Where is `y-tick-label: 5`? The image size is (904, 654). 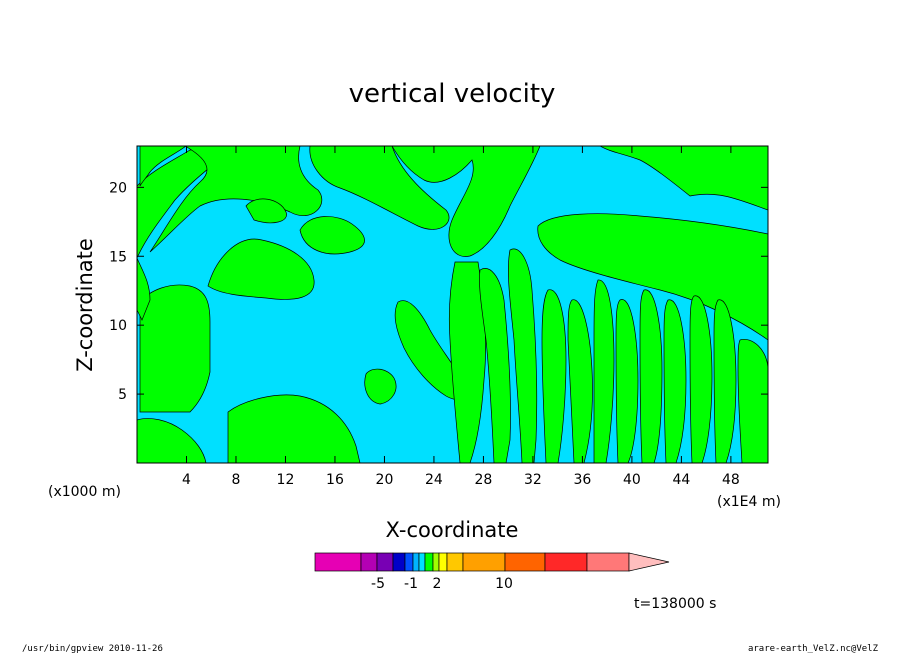 y-tick-label: 5 is located at coordinates (122, 395).